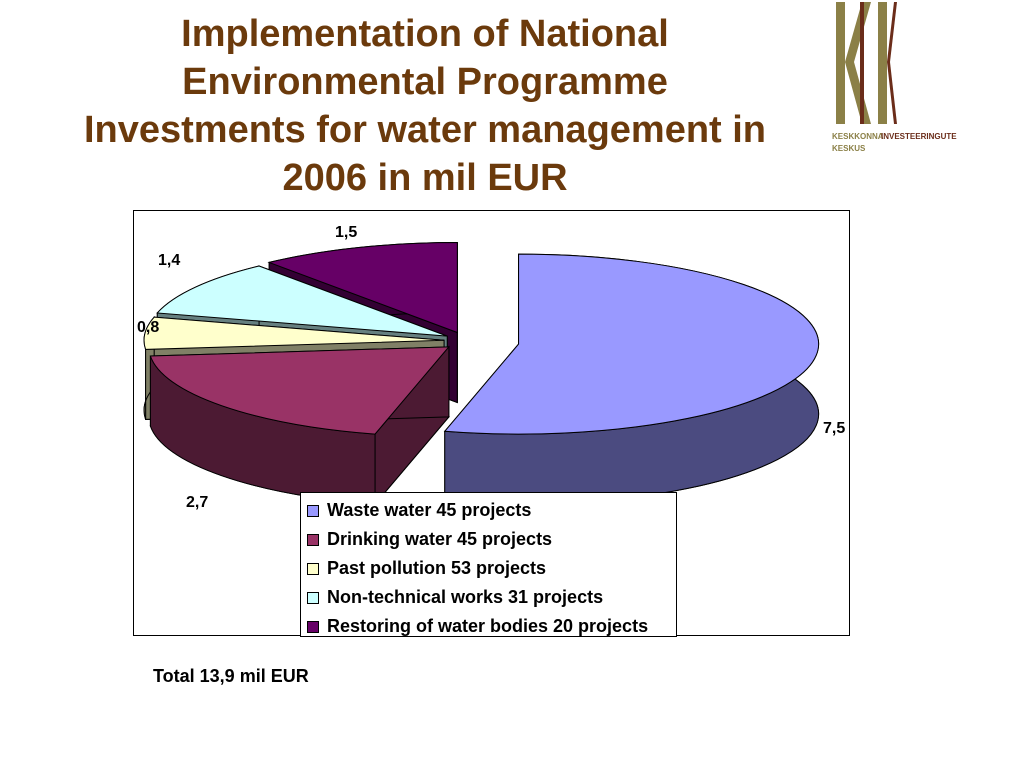 The width and height of the screenshot is (1024, 768). Describe the element at coordinates (313, 539) in the screenshot. I see `legend-swatch-drinking-water` at that location.